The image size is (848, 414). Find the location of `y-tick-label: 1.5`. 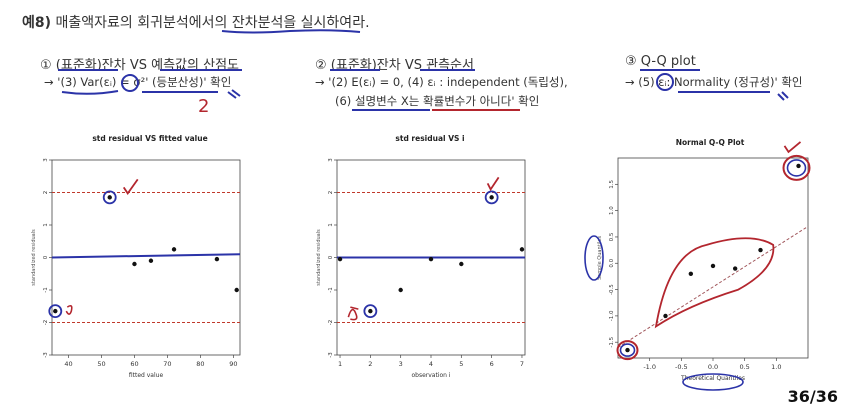

y-tick-label: 1.5 is located at coordinates (612, 183).